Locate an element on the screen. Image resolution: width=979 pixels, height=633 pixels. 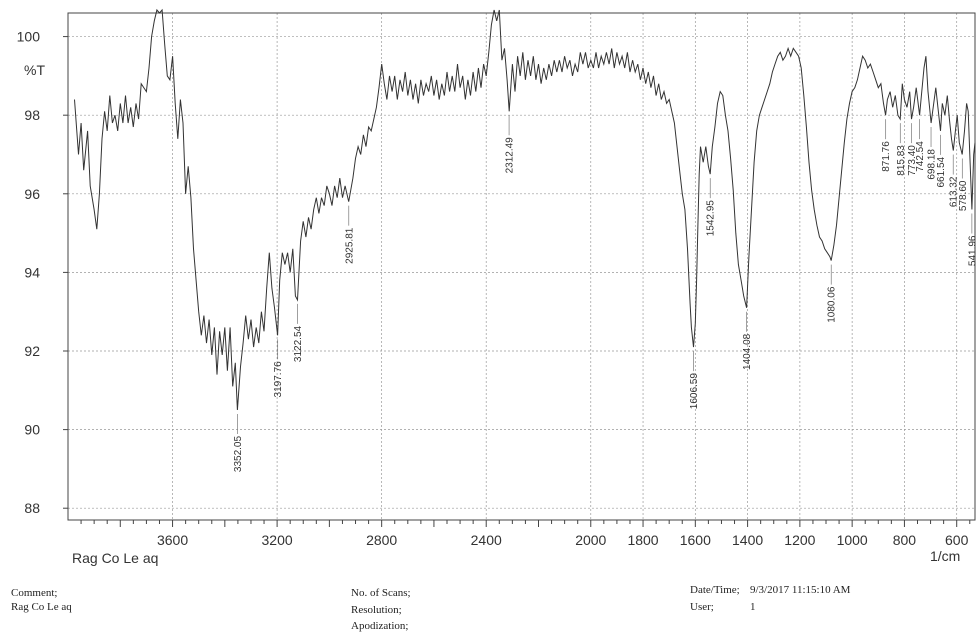
peak-label: 871.76 is located at coordinates (886, 156).